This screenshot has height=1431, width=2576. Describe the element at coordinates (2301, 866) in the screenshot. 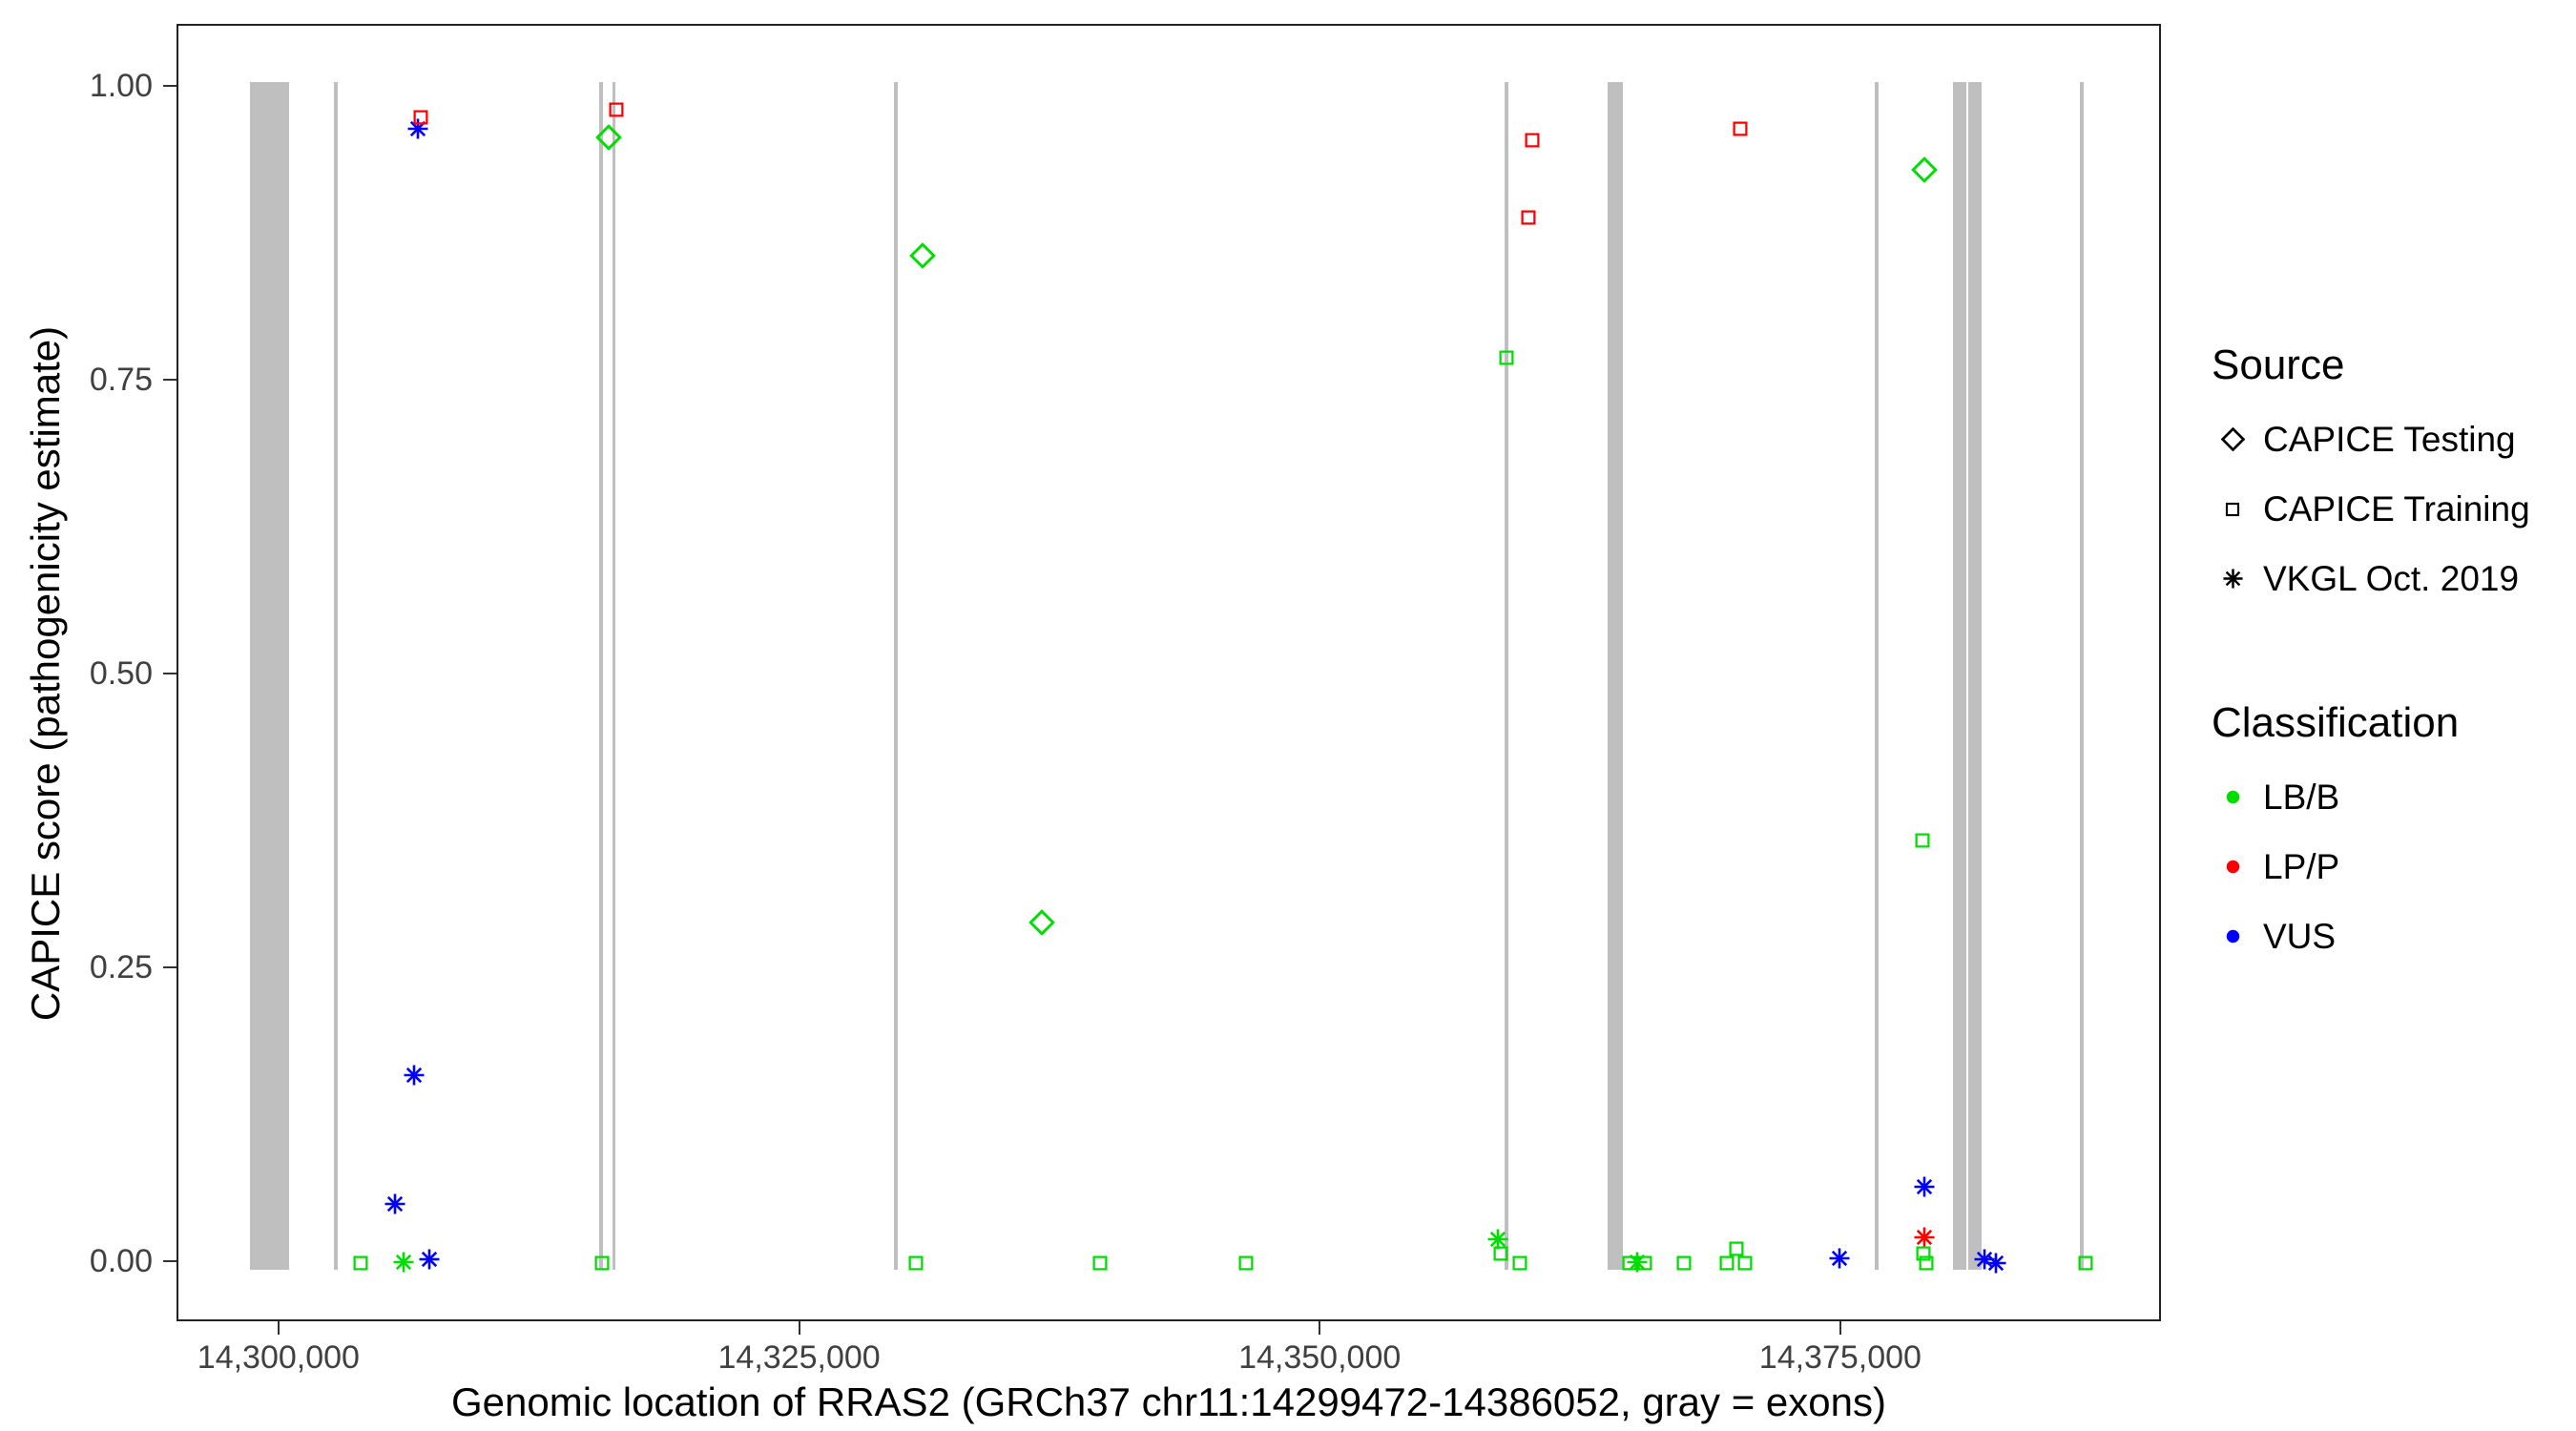

I see `legend-item-label: LP/P` at that location.